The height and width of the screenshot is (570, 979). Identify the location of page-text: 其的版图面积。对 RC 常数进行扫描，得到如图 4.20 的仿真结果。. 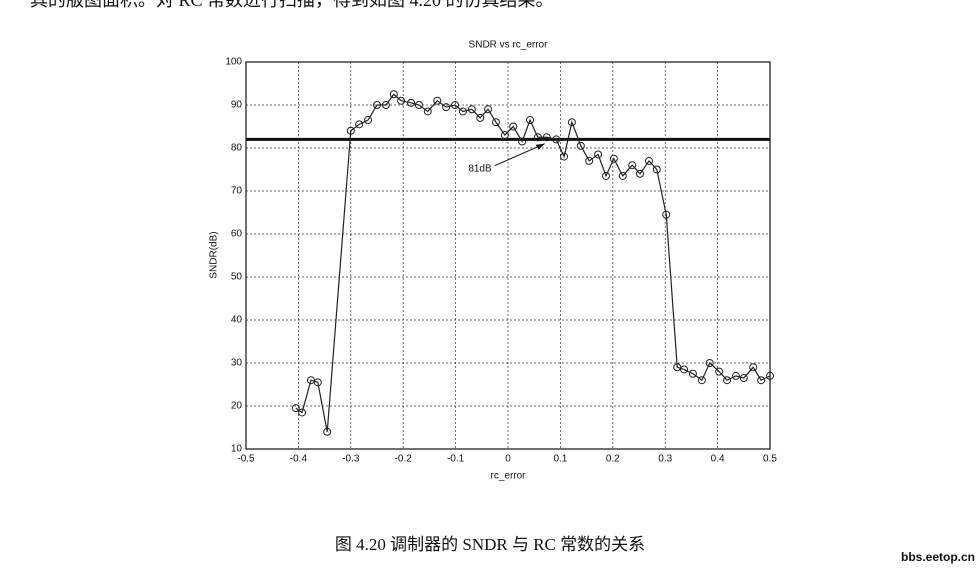
(292, 5).